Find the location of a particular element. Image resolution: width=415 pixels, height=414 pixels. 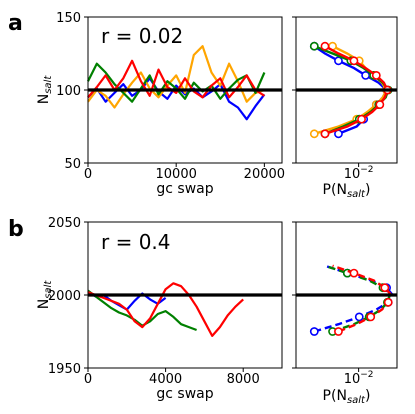

x-tick-label-0-1: 10000 is located at coordinates (176, 174).